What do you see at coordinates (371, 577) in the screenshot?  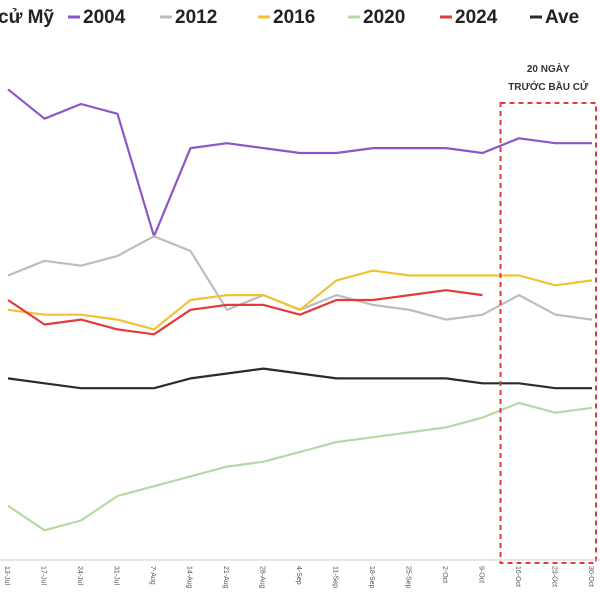 I see `x-tick-label: 18-Sep` at bounding box center [371, 577].